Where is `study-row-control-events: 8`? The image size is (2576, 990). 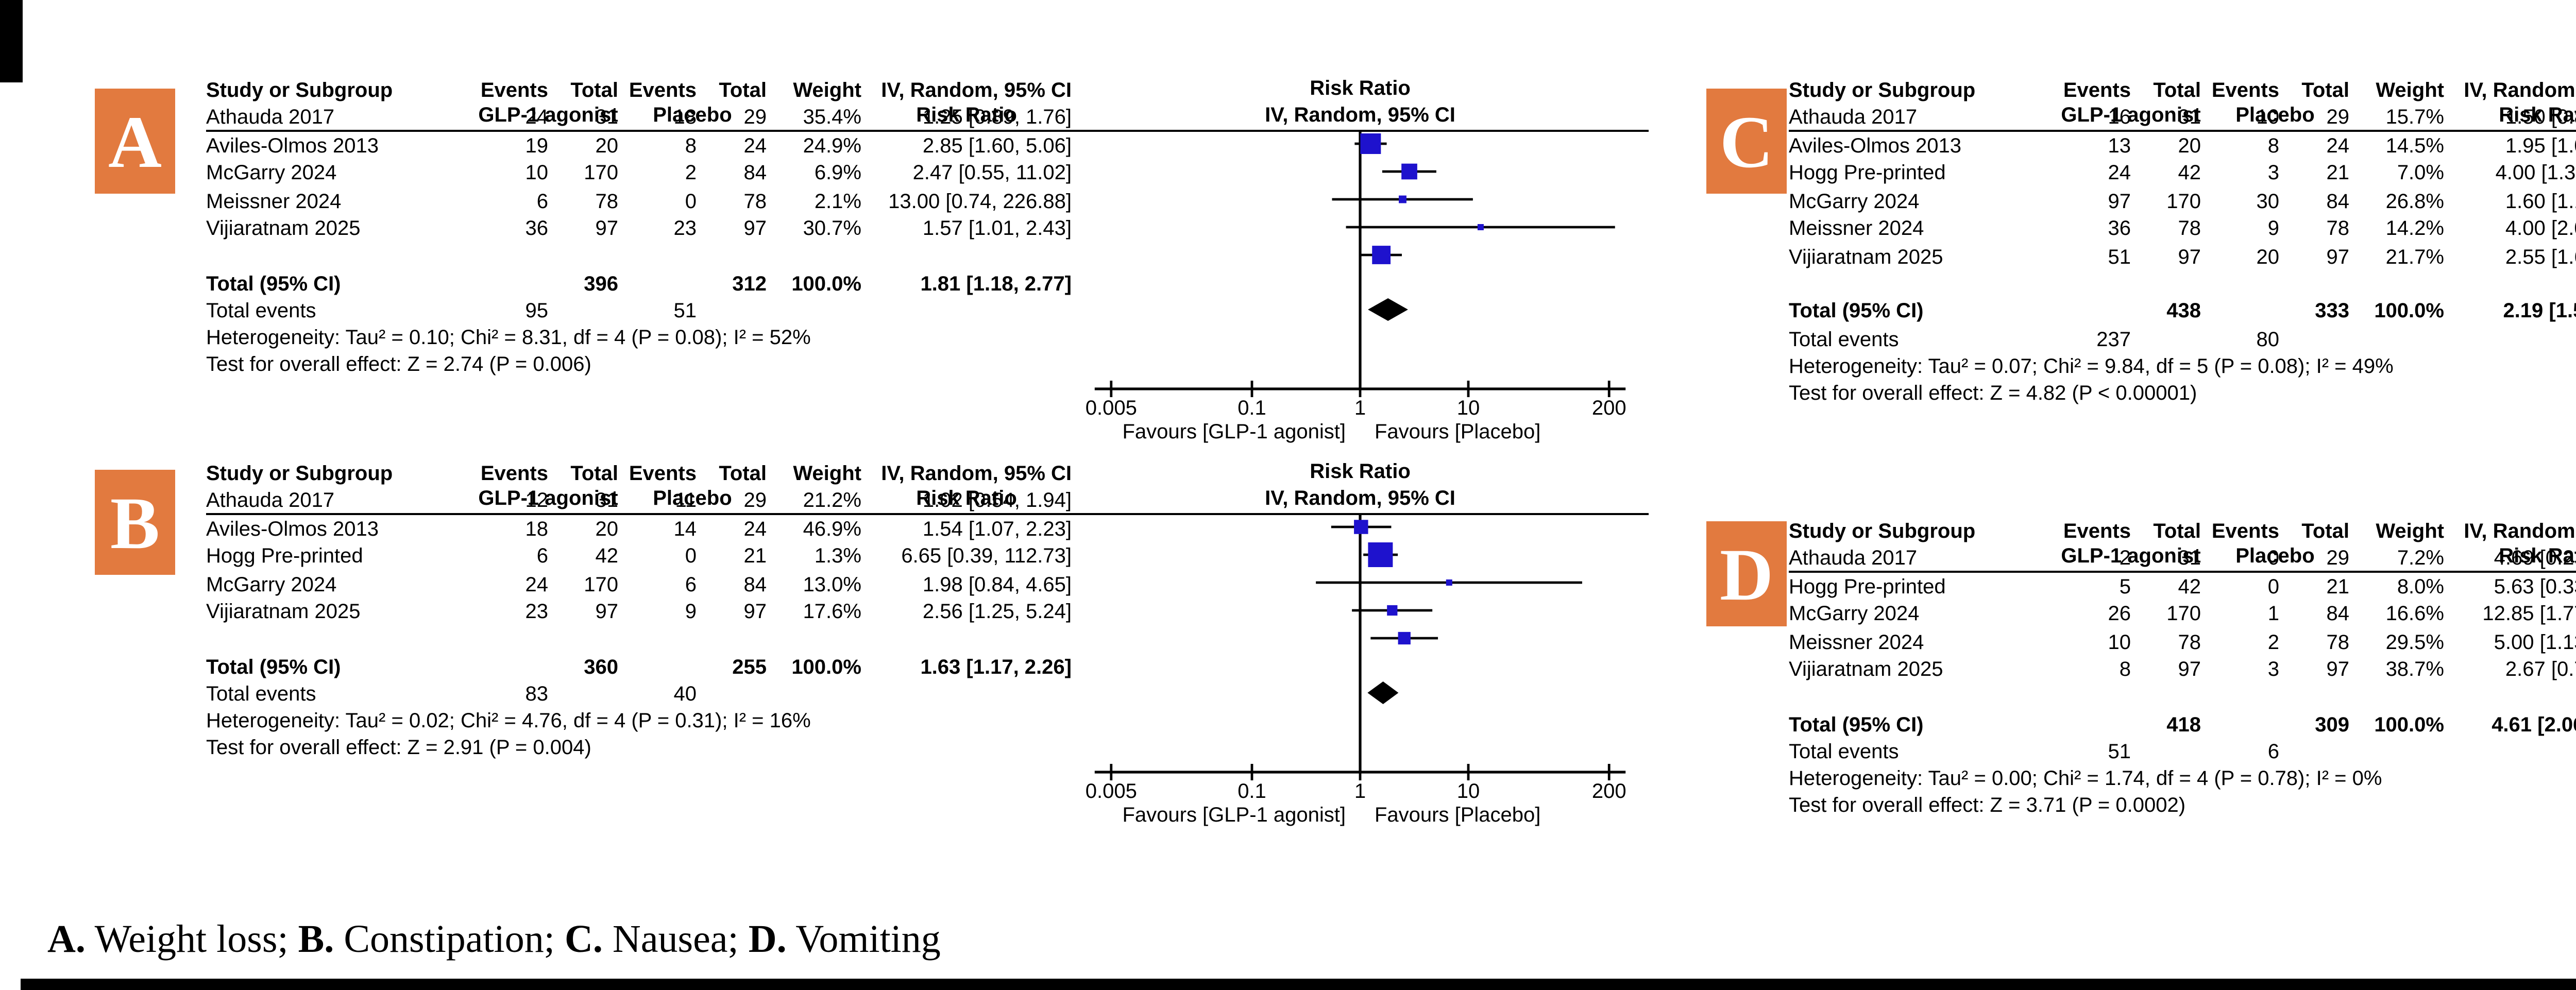 study-row-control-events: 8 is located at coordinates (691, 147).